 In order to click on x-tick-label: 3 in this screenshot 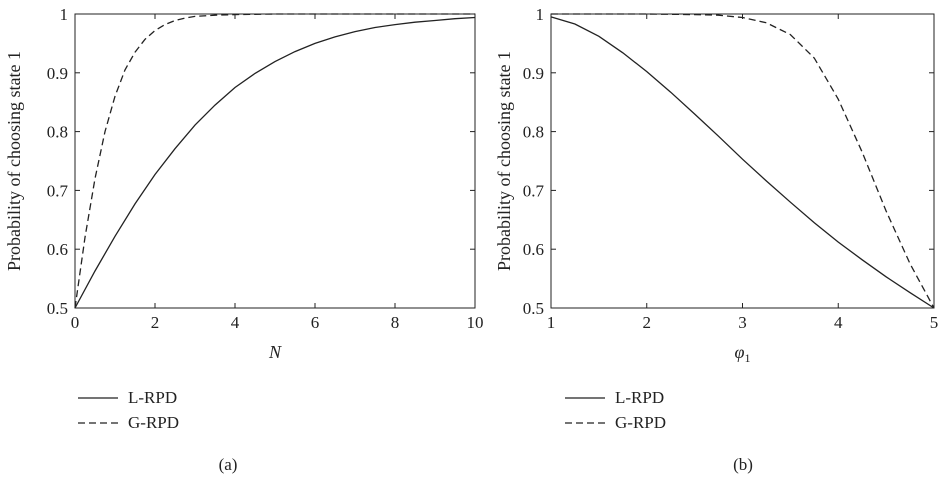, I will do `click(742, 322)`.